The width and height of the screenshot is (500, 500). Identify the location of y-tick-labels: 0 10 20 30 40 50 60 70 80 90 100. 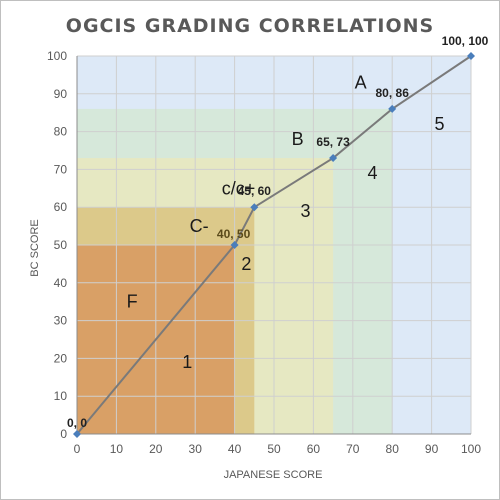
(57, 245).